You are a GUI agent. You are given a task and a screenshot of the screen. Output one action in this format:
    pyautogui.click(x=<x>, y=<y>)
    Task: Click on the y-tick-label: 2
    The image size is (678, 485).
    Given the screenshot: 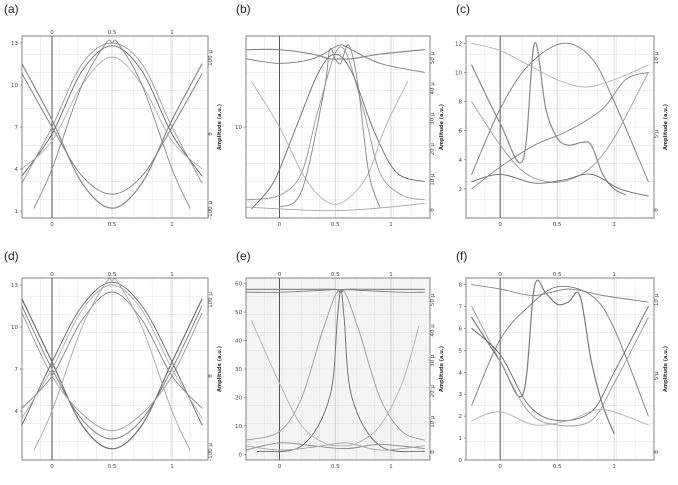 What is the action you would take?
    pyautogui.click(x=461, y=417)
    